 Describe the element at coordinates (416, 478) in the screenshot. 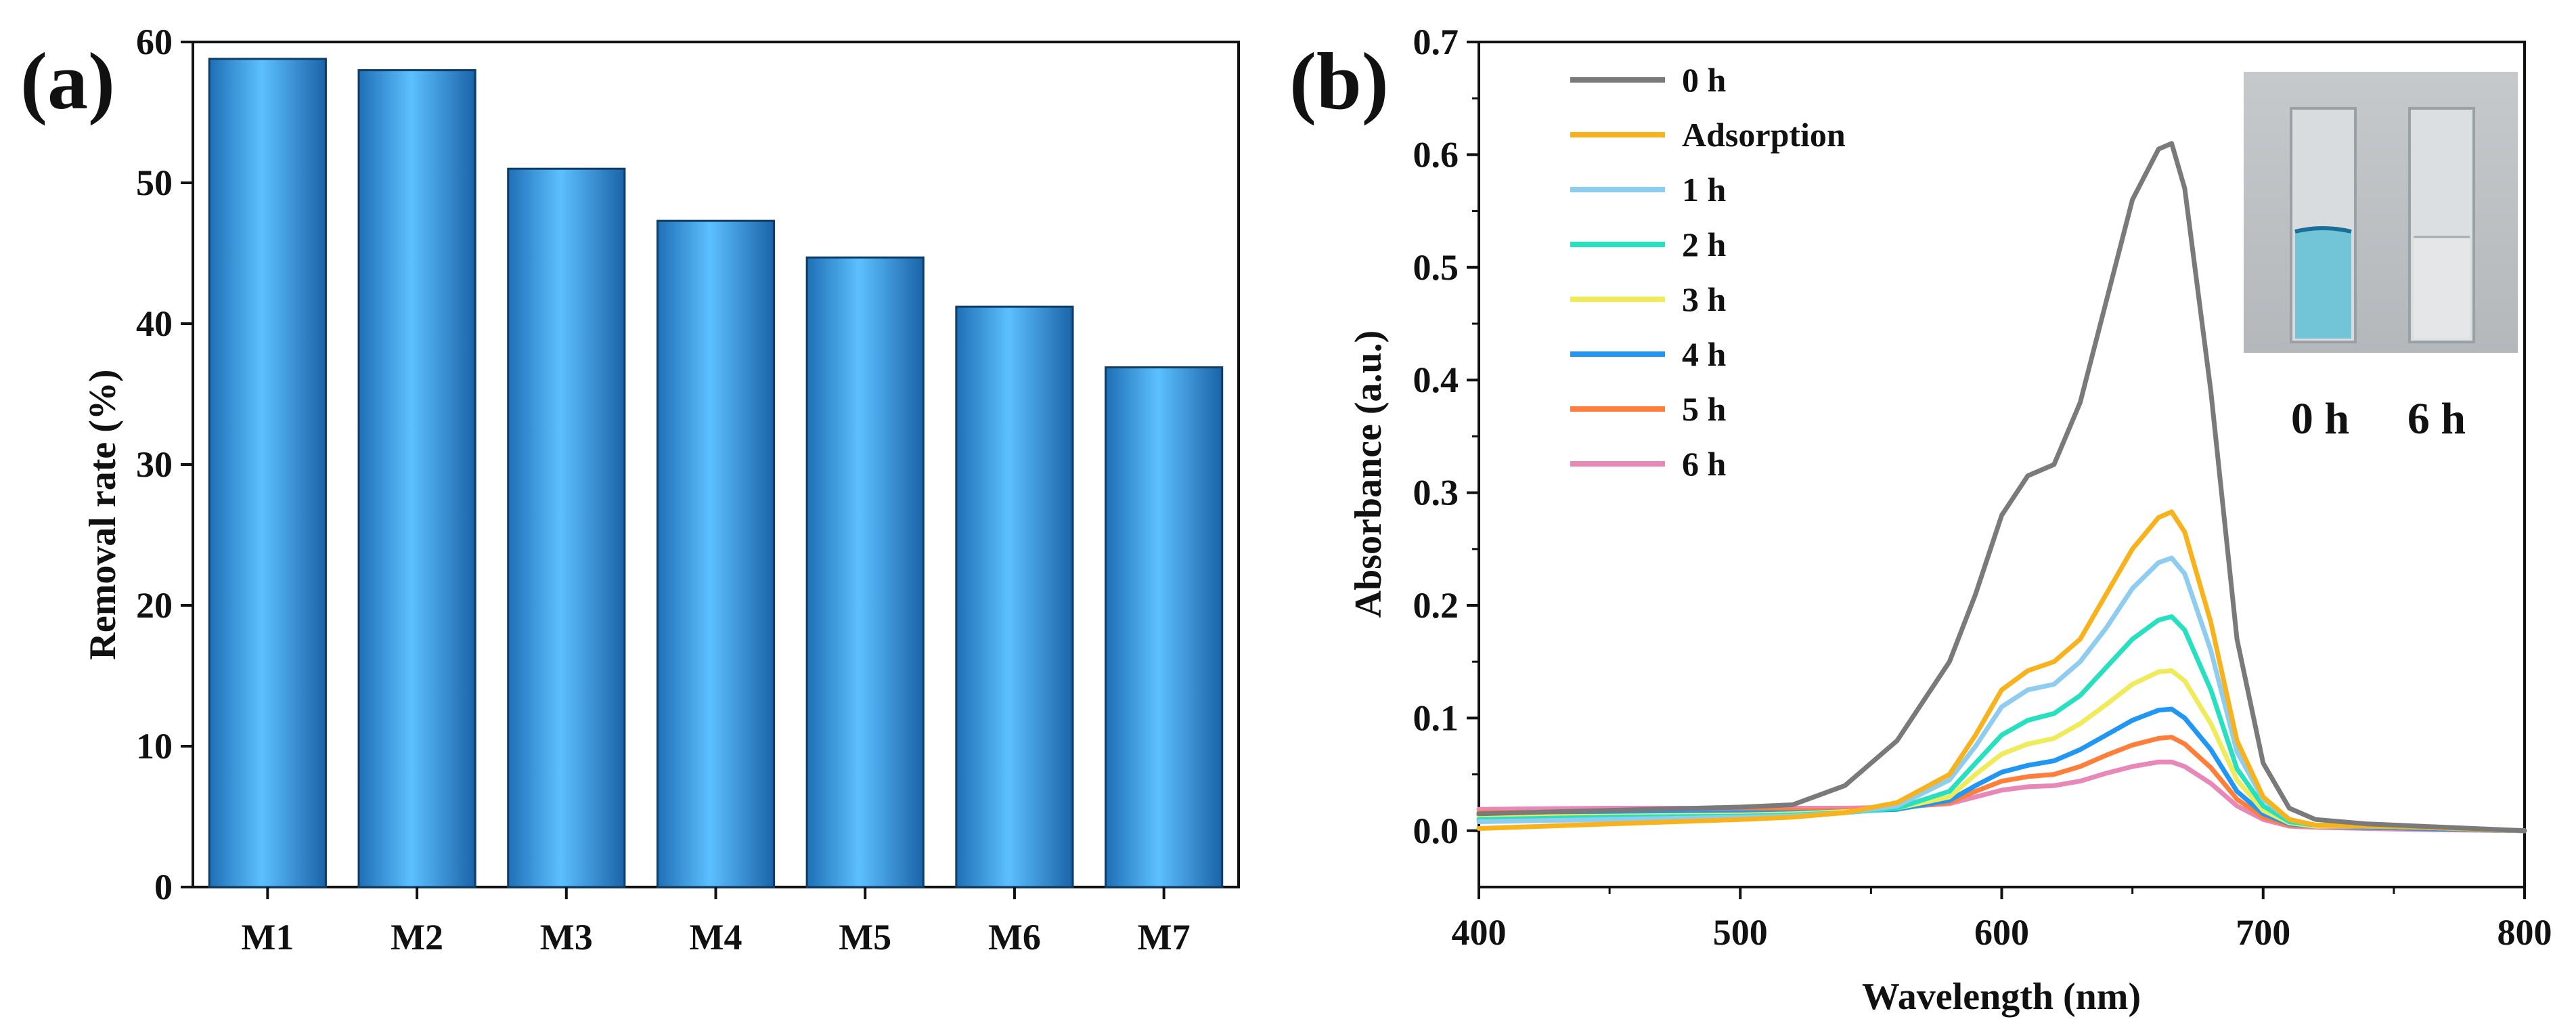

I see `bar-M2` at that location.